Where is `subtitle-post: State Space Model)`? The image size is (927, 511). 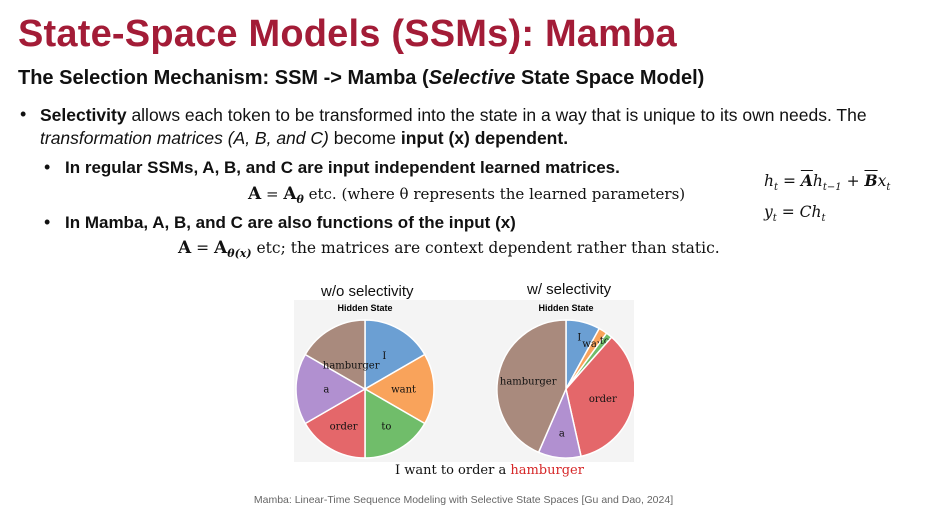 subtitle-post: State Space Model) is located at coordinates (610, 78).